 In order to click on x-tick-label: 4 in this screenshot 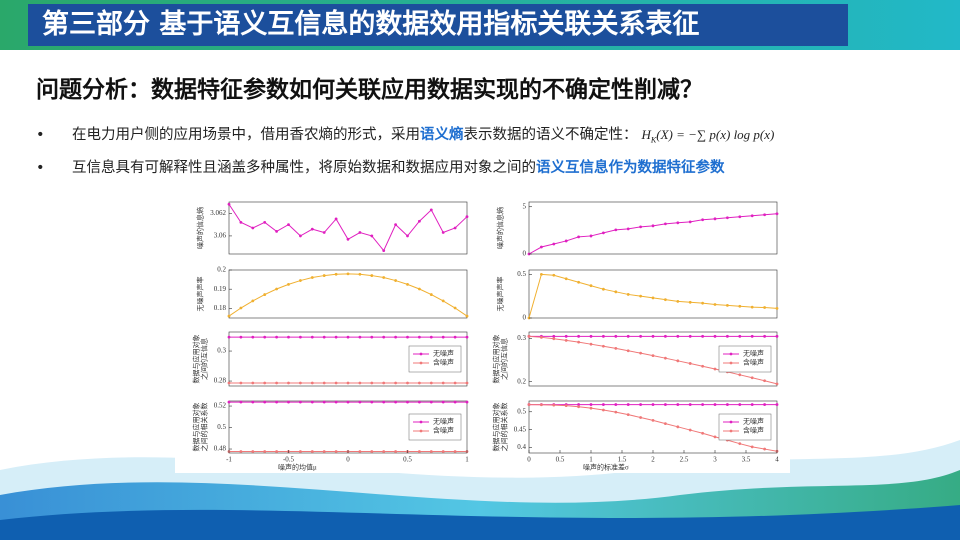, I will do `click(777, 460)`.